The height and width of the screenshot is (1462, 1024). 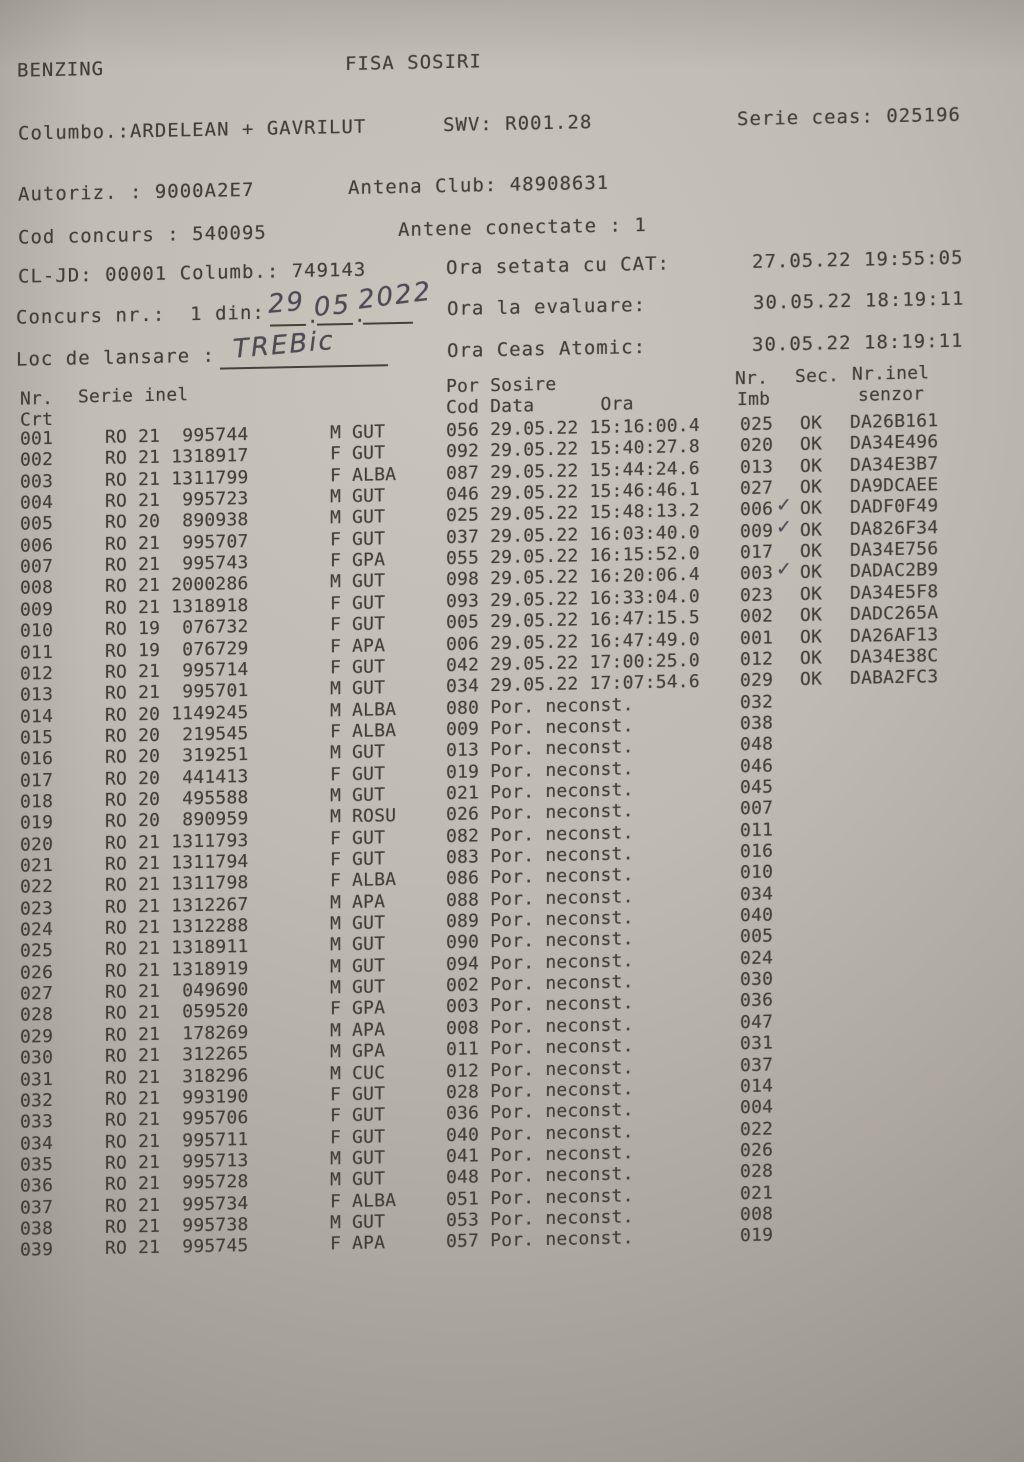 What do you see at coordinates (177, 1012) in the screenshot?
I see `ring-series: RO 21 059520` at bounding box center [177, 1012].